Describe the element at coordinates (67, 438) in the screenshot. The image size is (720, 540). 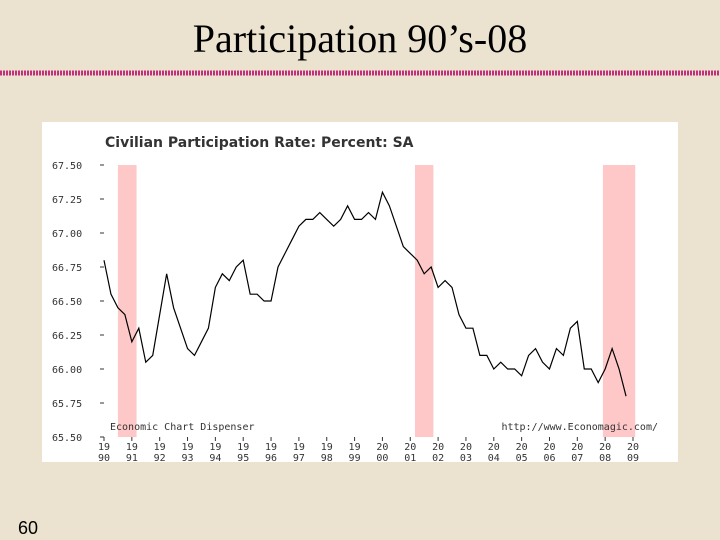
I see `y-tick-label: 65.50` at that location.